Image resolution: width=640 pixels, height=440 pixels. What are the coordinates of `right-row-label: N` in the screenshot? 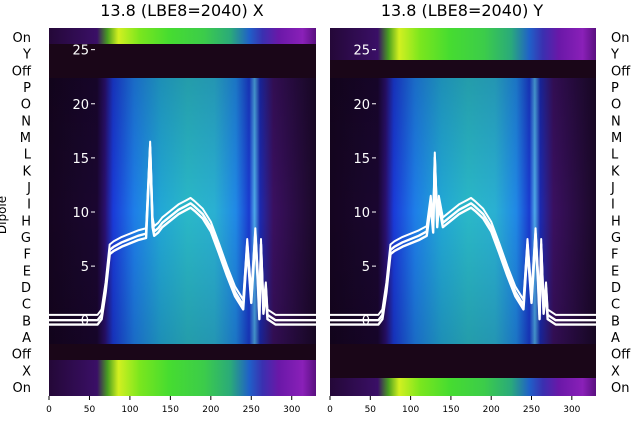 It's located at (616, 121).